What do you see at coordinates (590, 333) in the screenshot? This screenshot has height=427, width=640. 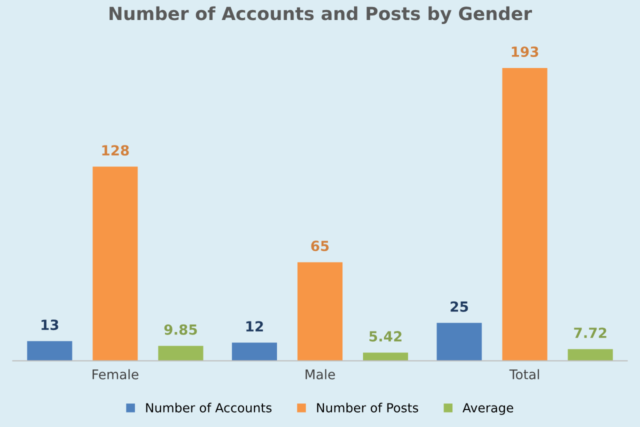 I see `data-label: 7.72` at bounding box center [590, 333].